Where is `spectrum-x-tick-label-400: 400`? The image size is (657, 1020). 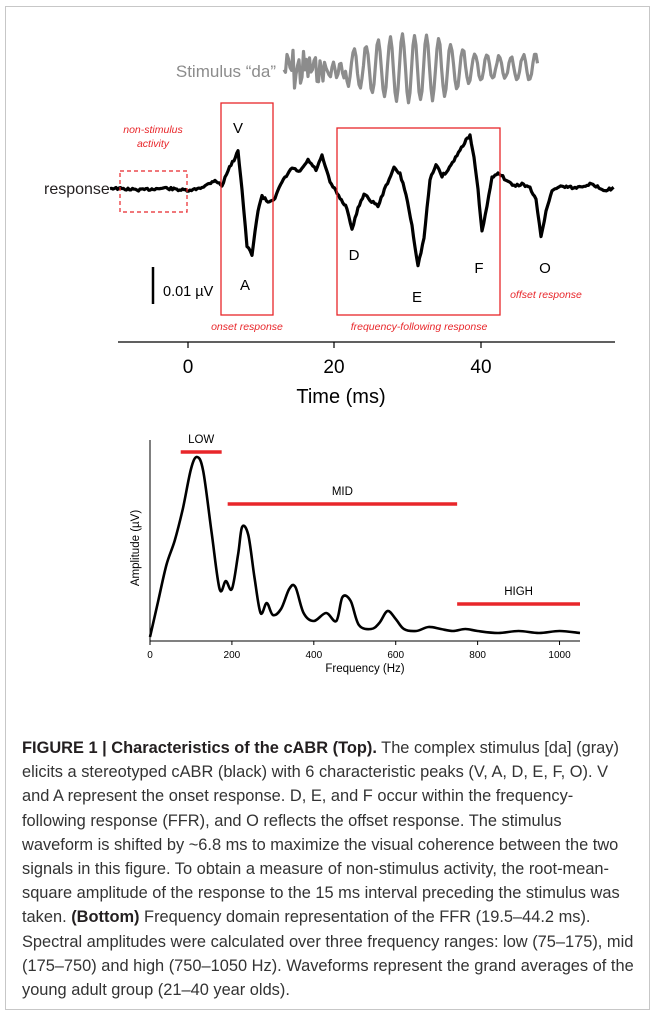
spectrum-x-tick-label-400: 400 is located at coordinates (313, 655).